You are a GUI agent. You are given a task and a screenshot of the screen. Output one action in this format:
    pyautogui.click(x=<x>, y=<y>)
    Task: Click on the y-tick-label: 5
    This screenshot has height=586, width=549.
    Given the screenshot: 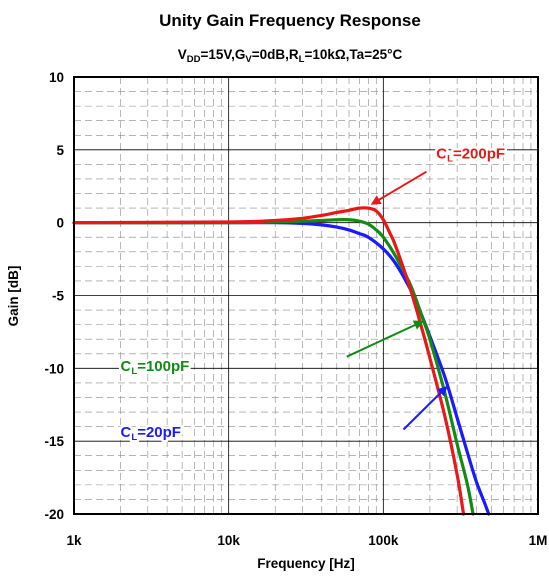 What is the action you would take?
    pyautogui.click(x=60, y=150)
    